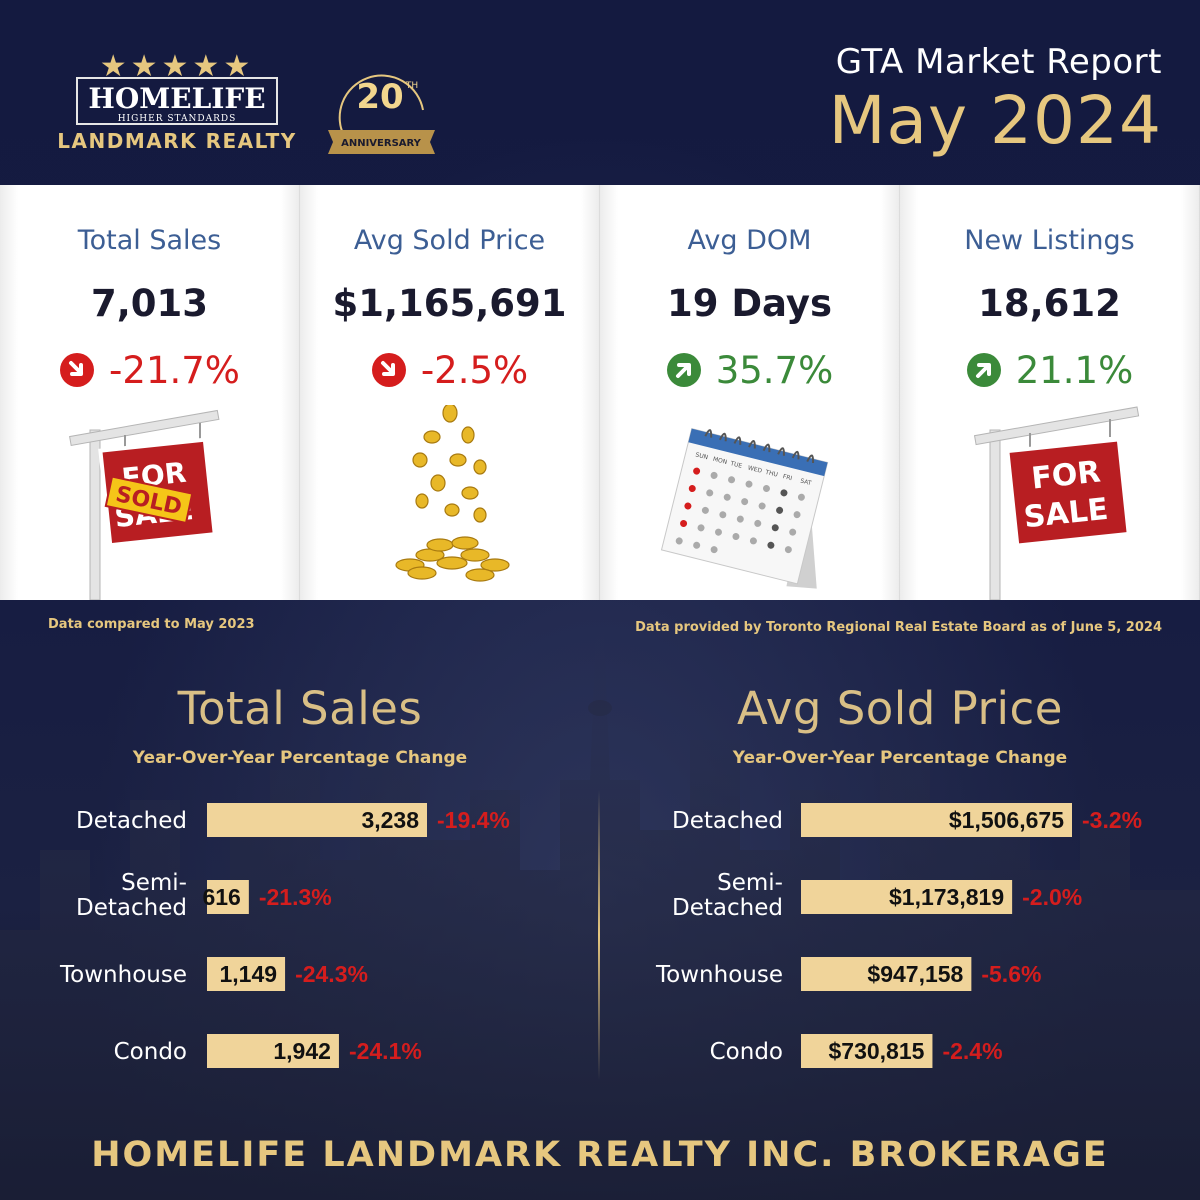 This screenshot has height=1200, width=1200. What do you see at coordinates (1006, 820) in the screenshot?
I see `bar-value-label: $1,506,675` at bounding box center [1006, 820].